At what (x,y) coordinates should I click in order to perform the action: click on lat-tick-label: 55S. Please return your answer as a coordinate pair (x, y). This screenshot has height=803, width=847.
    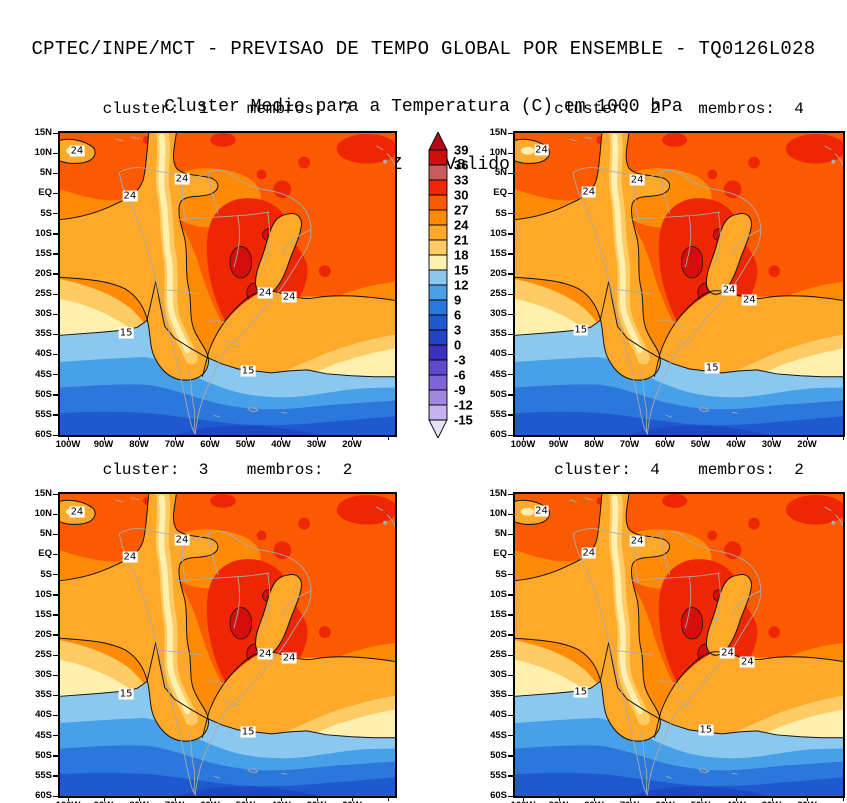
    Looking at the image, I should click on (43, 414).